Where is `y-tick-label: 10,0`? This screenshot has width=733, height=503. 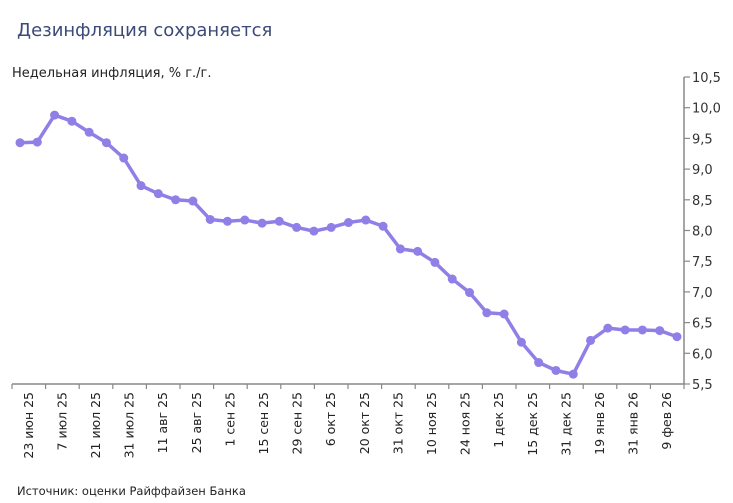
y-tick-label: 10,0 is located at coordinates (706, 109).